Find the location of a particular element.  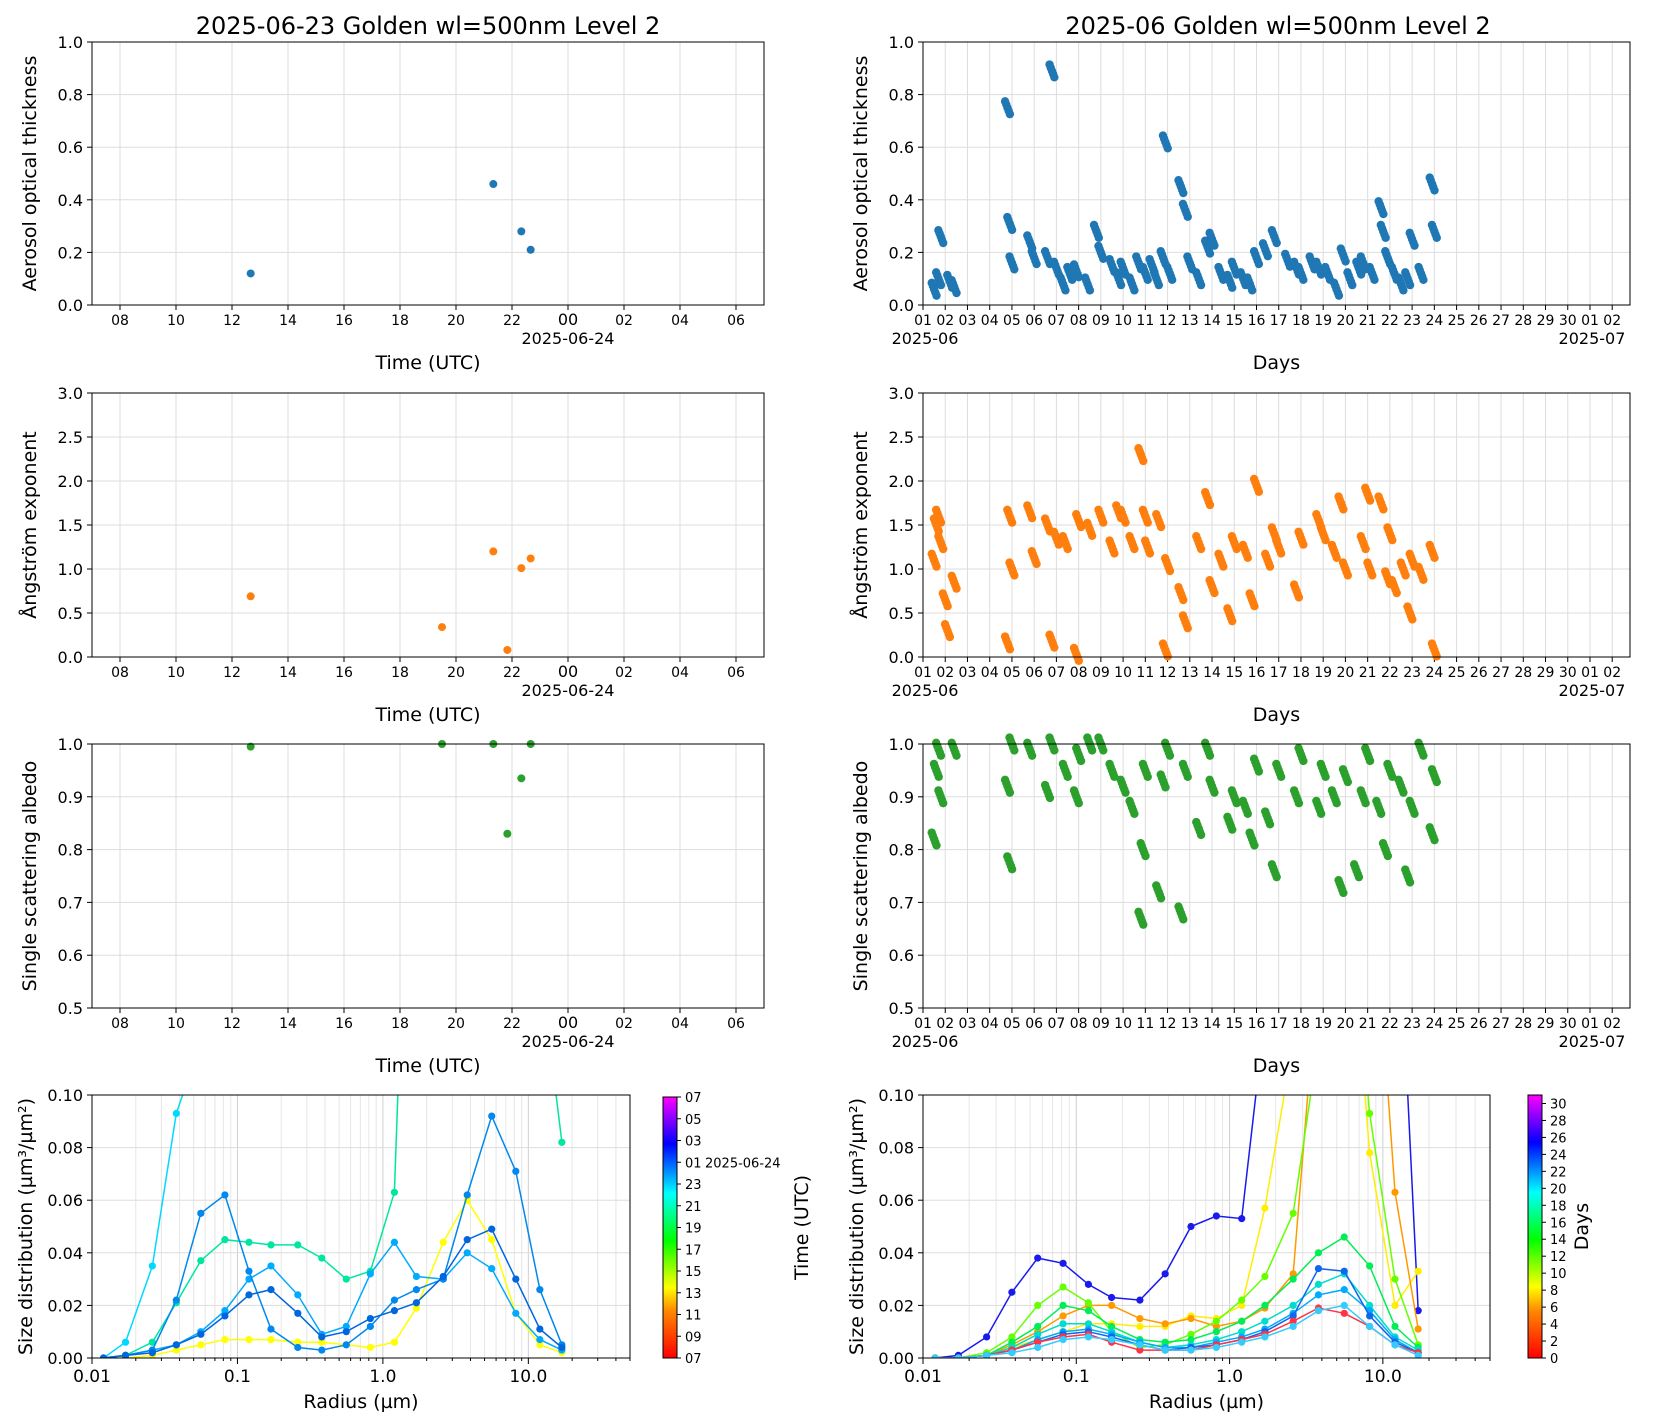

right-angstrom-ytick-label: 0.0 is located at coordinates (901, 657).